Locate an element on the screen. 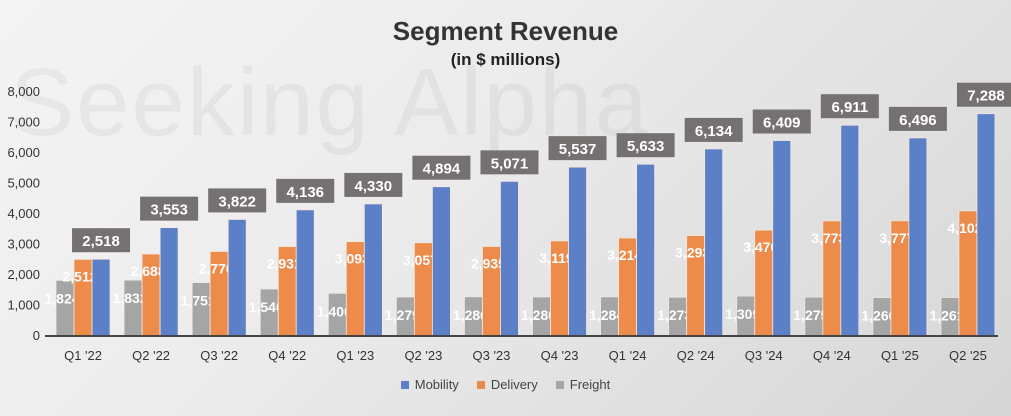  data-label-delivery: 3,777 is located at coordinates (896, 238).